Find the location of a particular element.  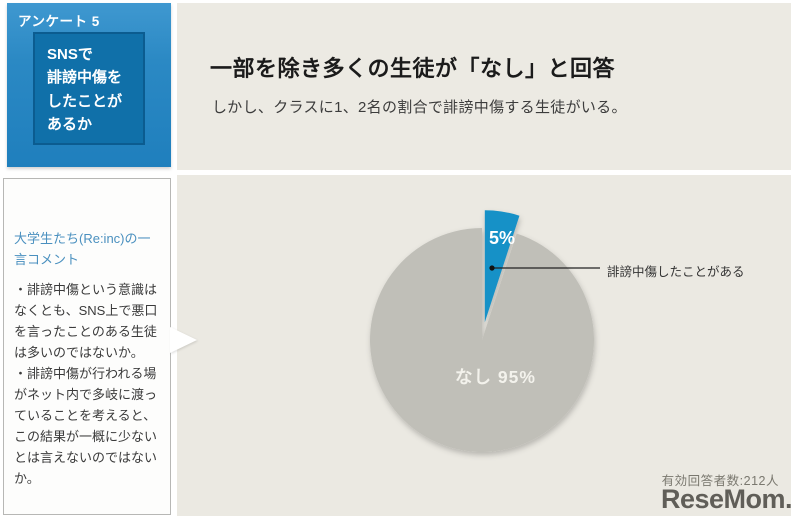

pie-chart: 5% なし 95% is located at coordinates (485, 331).